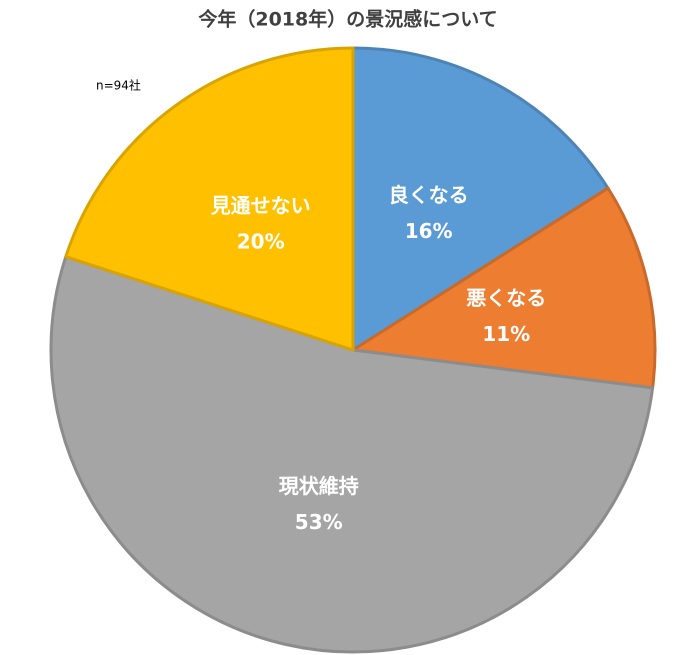 The height and width of the screenshot is (655, 696). I want to click on slice-value-label: 53%, so click(319, 522).